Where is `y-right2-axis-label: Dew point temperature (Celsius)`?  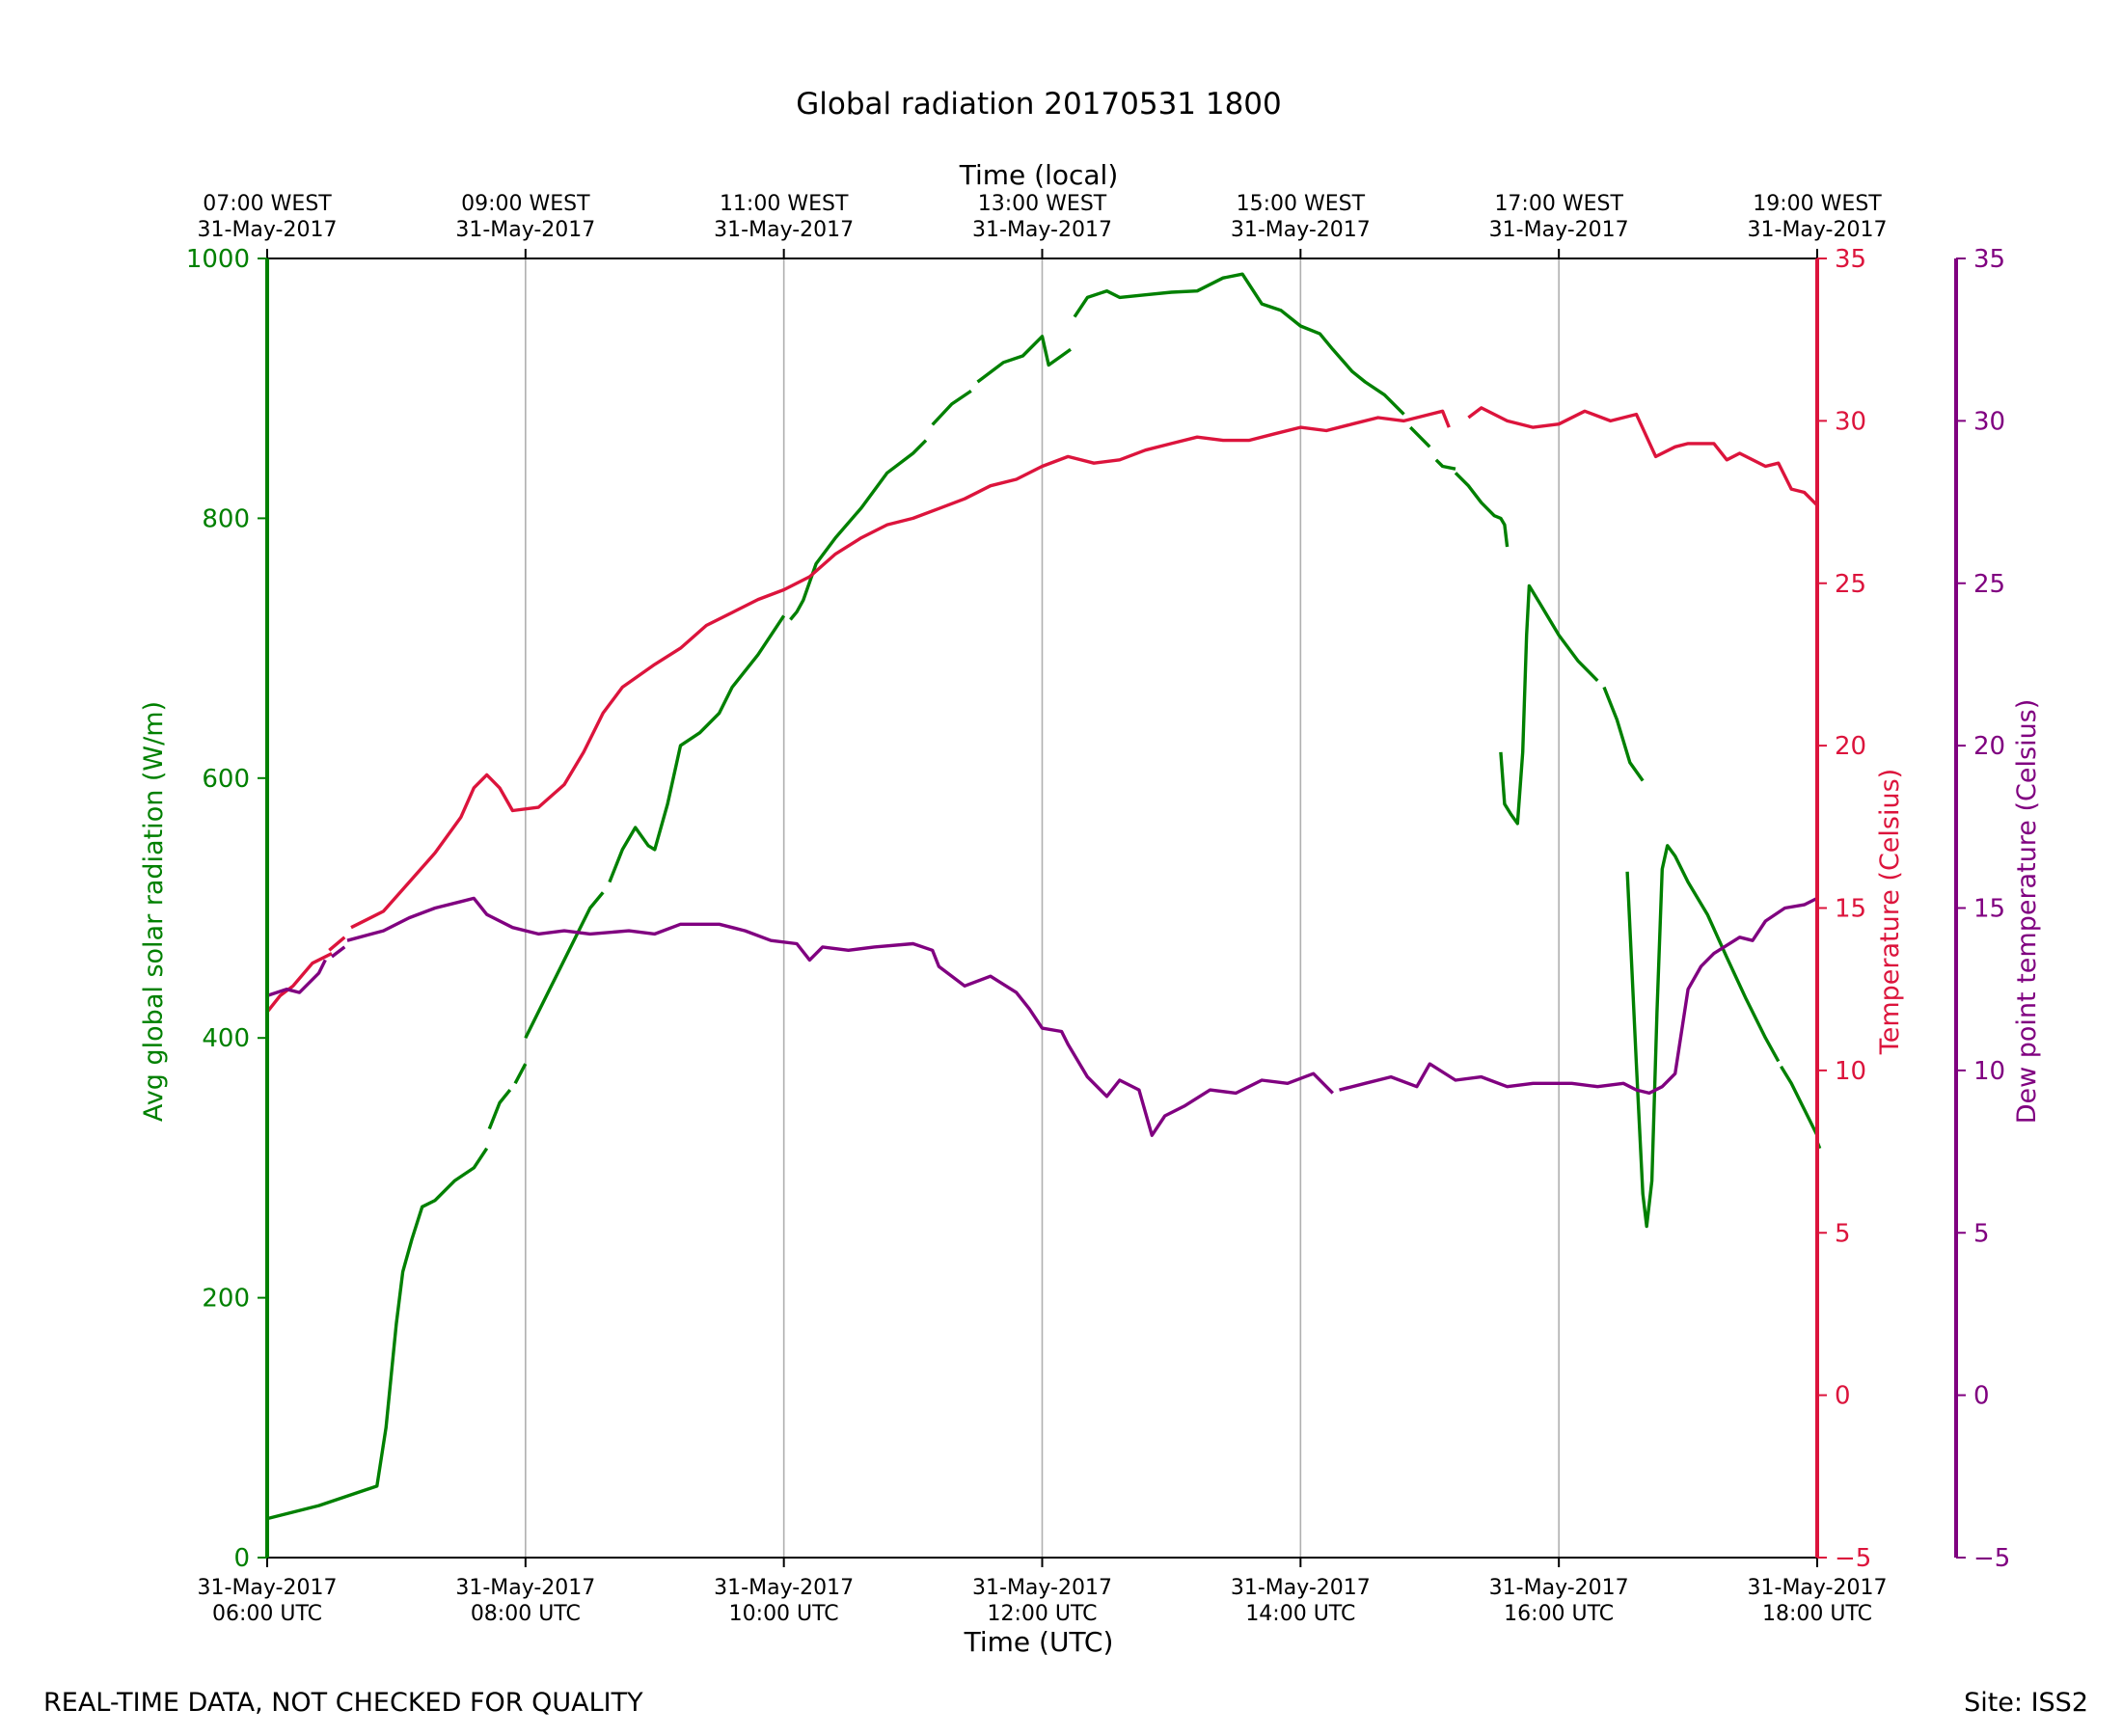 y-right2-axis-label: Dew point temperature (Celsius) is located at coordinates (2027, 912).